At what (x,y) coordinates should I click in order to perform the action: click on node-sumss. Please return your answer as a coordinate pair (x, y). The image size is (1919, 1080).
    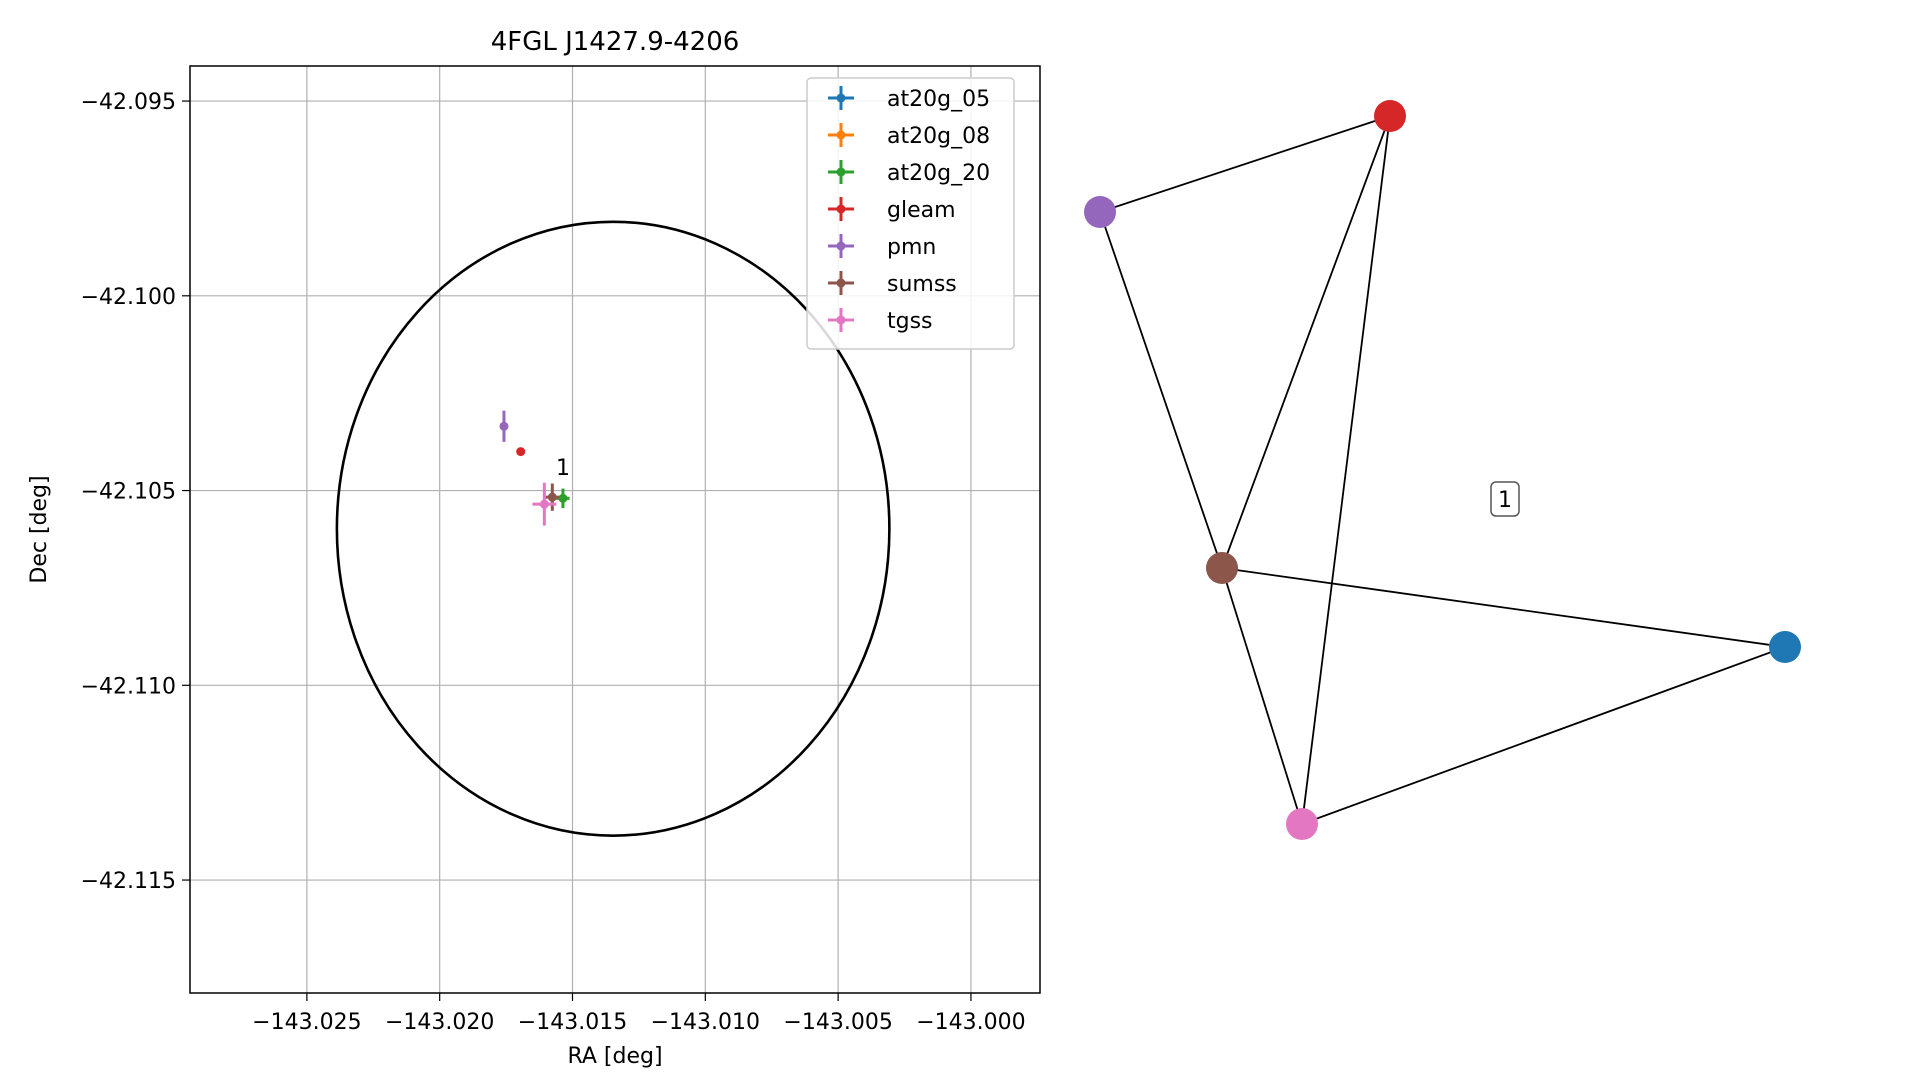
    Looking at the image, I should click on (1222, 568).